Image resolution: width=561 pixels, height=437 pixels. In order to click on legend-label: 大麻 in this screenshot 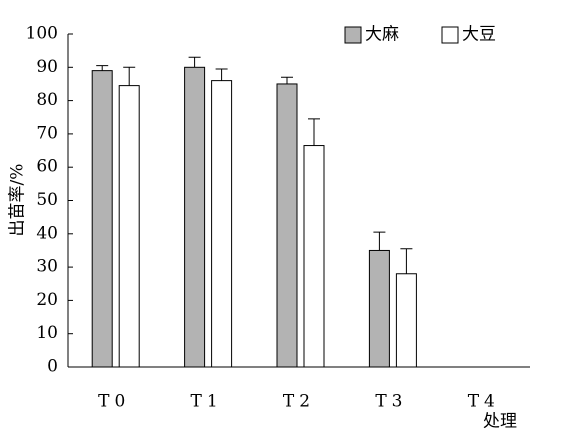, I will do `click(382, 35)`.